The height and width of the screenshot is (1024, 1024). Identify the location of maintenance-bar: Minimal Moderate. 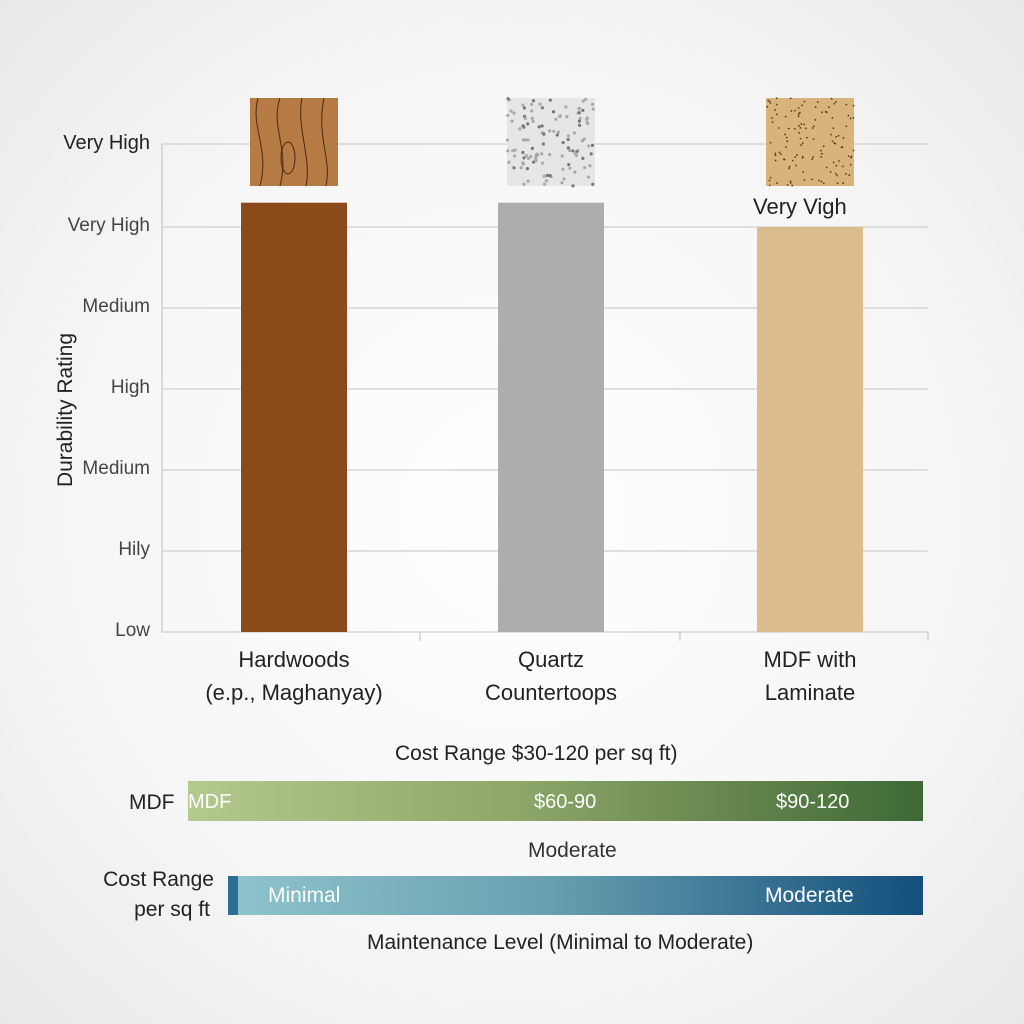
(575, 895).